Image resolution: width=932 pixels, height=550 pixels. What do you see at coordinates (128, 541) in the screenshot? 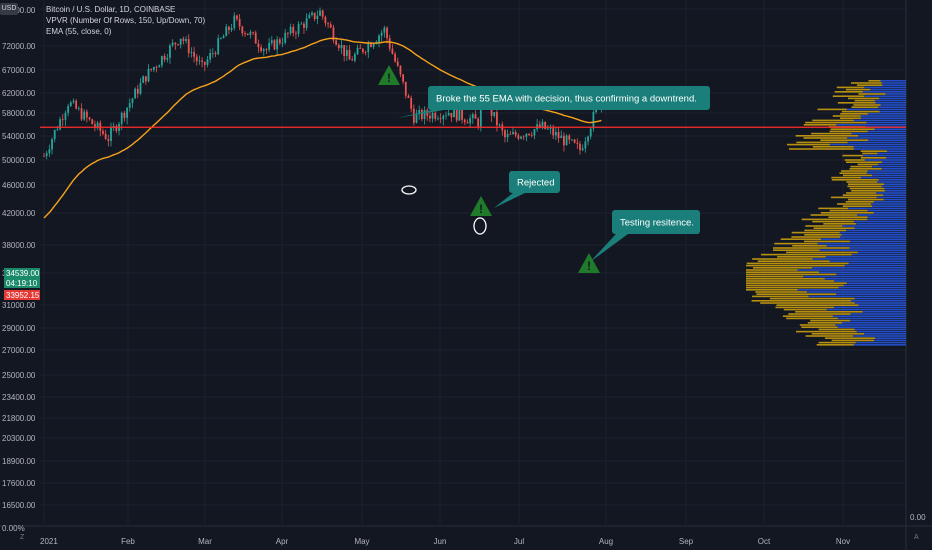
I see `time-tick-label: Feb` at bounding box center [128, 541].